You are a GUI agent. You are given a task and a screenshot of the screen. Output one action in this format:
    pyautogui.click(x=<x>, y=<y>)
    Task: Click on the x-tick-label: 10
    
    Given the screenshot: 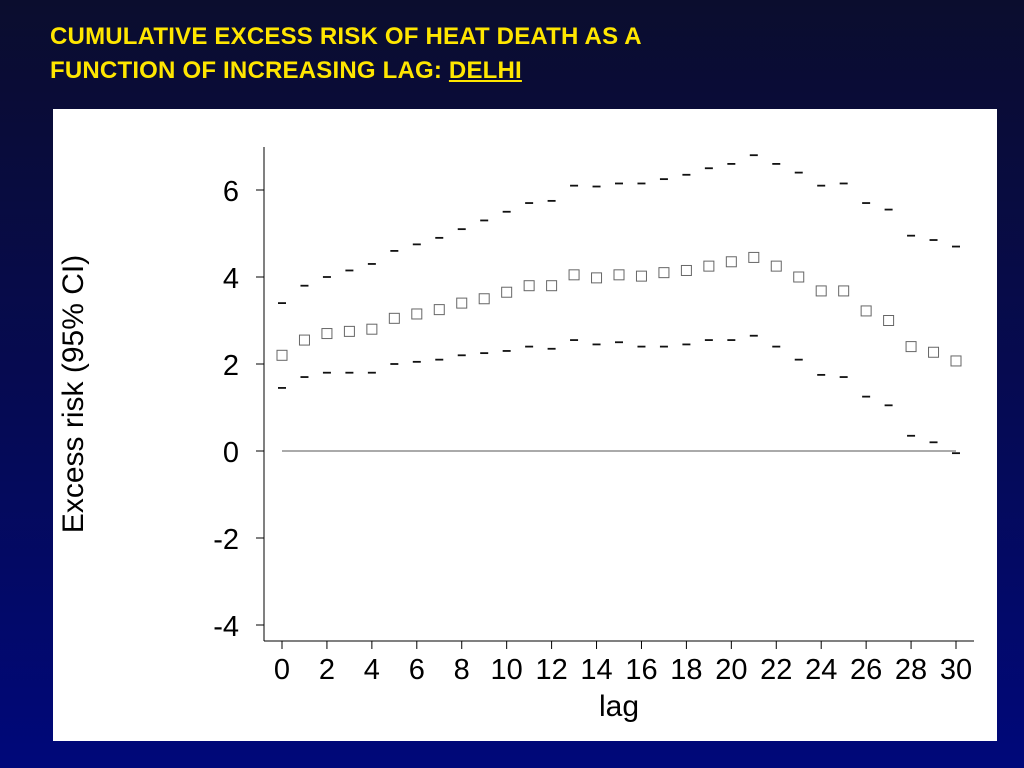 What is the action you would take?
    pyautogui.click(x=507, y=670)
    